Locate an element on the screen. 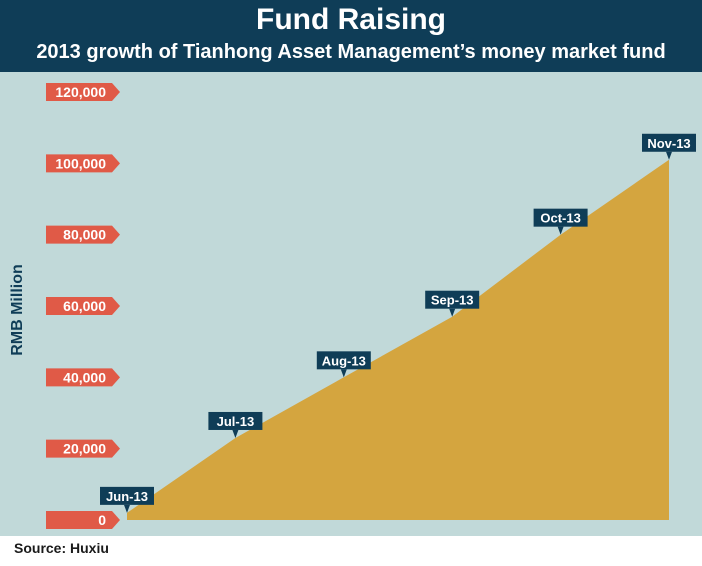  y-tick-label: 80,000 is located at coordinates (84, 235).